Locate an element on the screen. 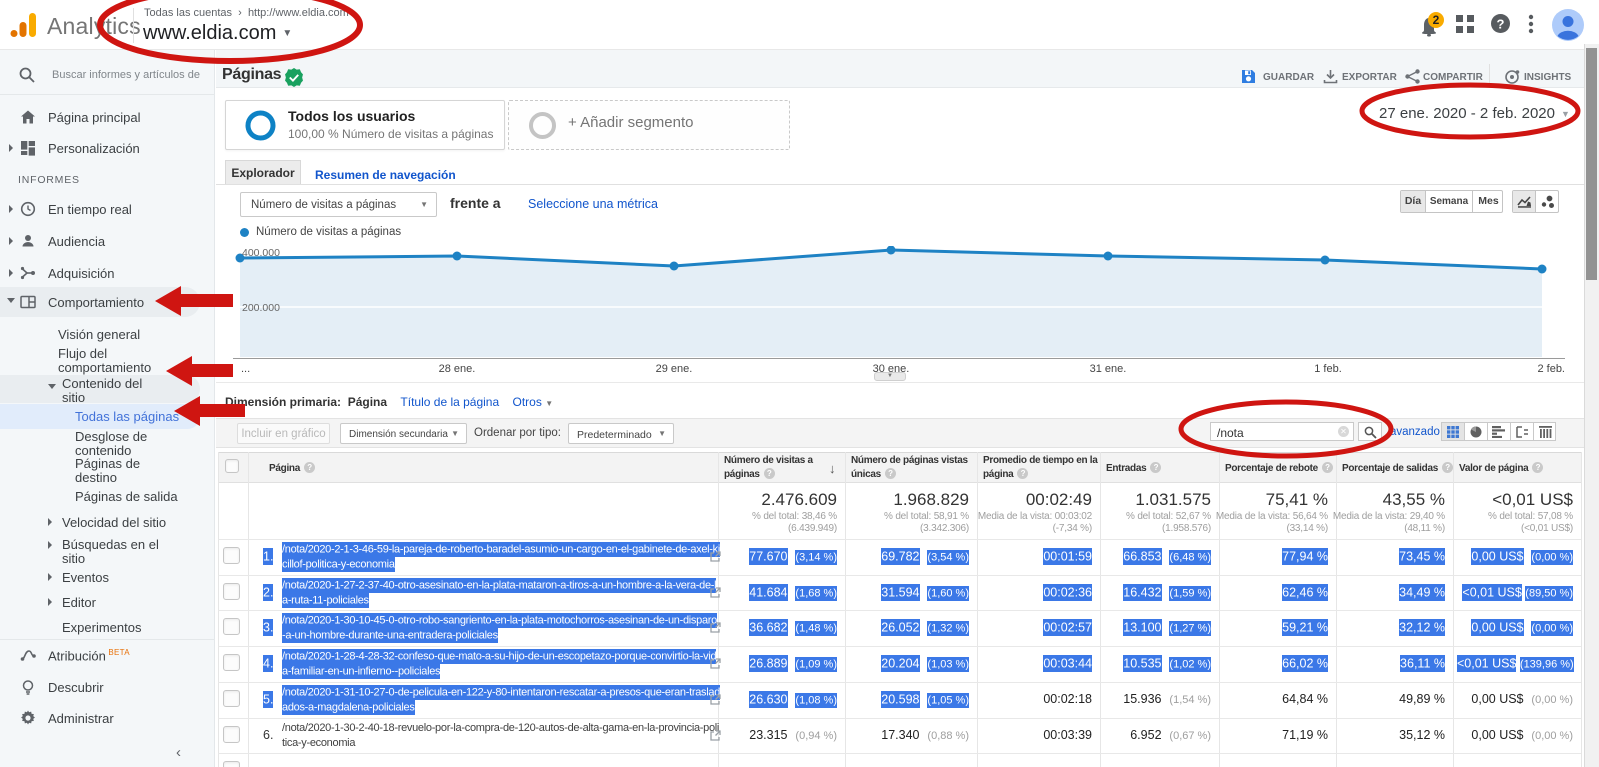 The height and width of the screenshot is (767, 1599). svg-text: 2 is located at coordinates (1436, 20).